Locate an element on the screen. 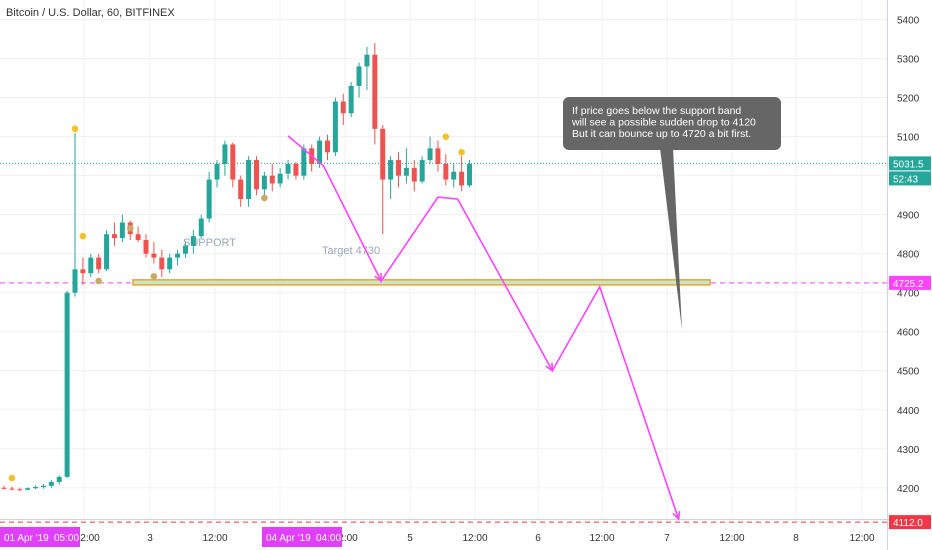  y-tick-label: 4500 is located at coordinates (908, 372).